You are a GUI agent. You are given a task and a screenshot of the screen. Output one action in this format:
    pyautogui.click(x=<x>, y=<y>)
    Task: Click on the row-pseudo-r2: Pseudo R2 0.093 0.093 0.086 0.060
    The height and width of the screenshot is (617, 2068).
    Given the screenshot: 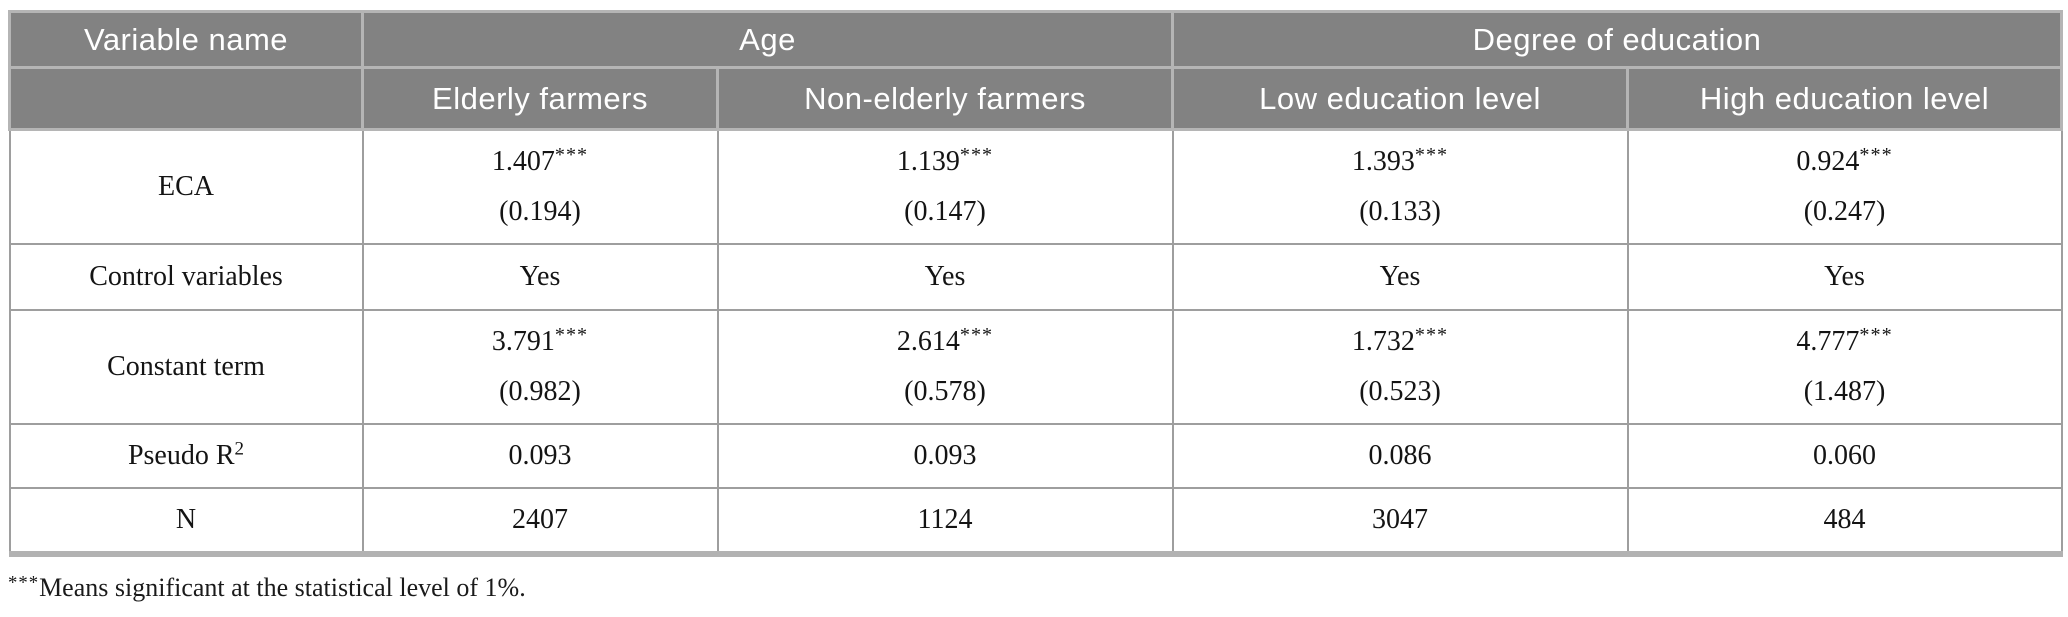 What is the action you would take?
    pyautogui.click(x=1035, y=456)
    